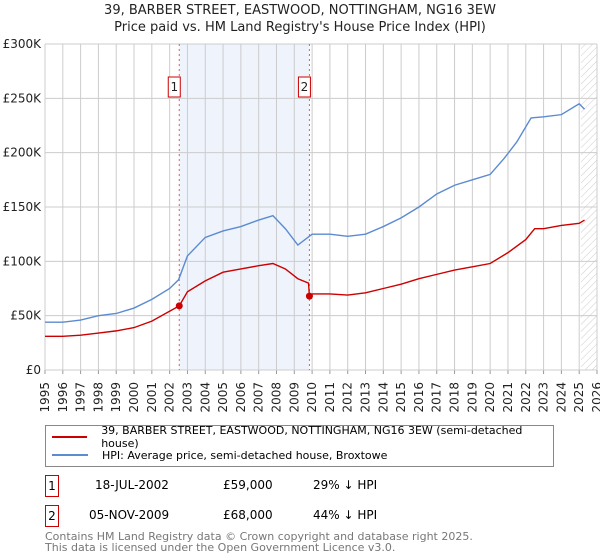  What do you see at coordinates (23, 207) in the screenshot?
I see `y-tick-label: £150K` at bounding box center [23, 207].